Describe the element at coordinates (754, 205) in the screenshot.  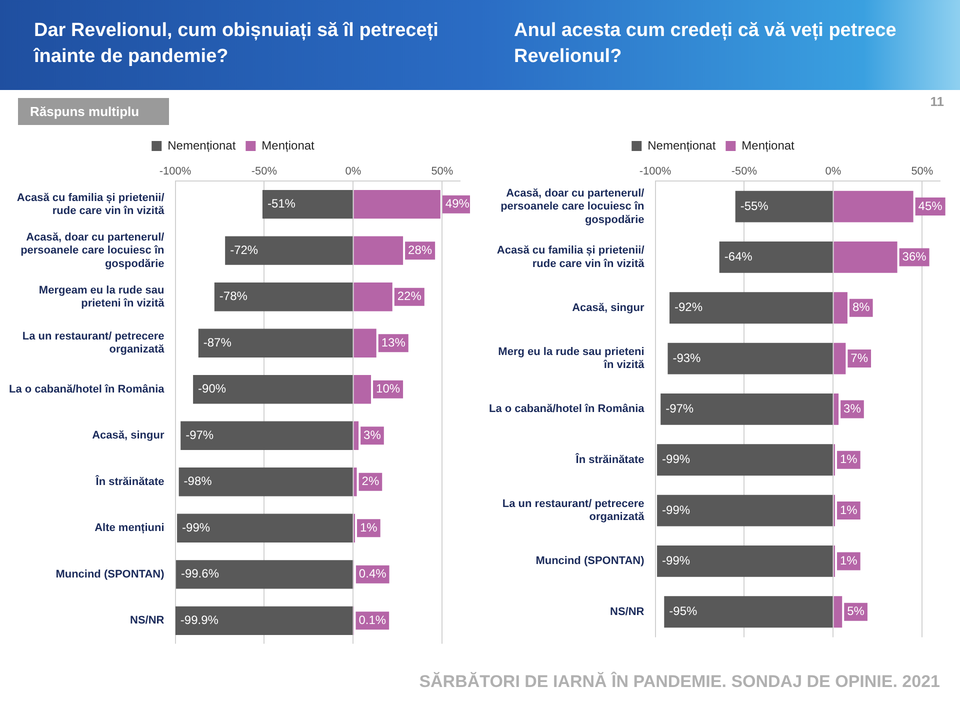
I see `data-label: -55%` at that location.